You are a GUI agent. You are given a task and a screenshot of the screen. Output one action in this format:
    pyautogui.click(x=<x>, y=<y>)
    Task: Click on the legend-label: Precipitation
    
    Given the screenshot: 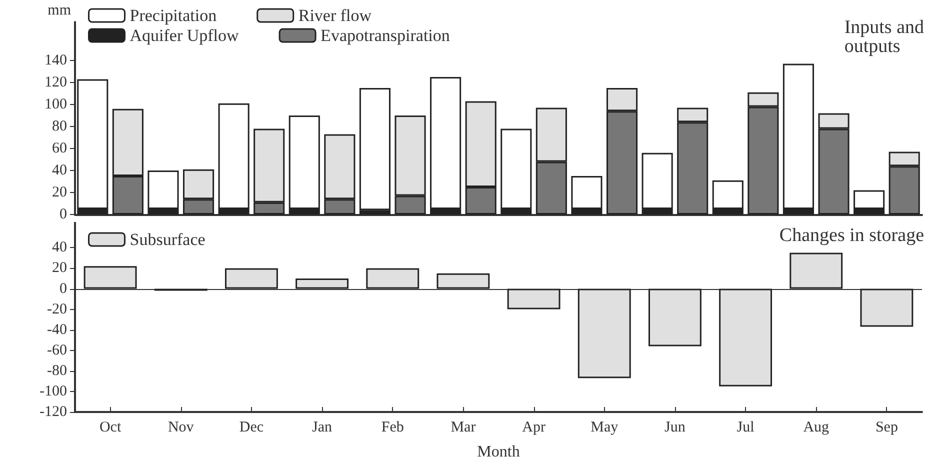 What is the action you would take?
    pyautogui.click(x=174, y=15)
    